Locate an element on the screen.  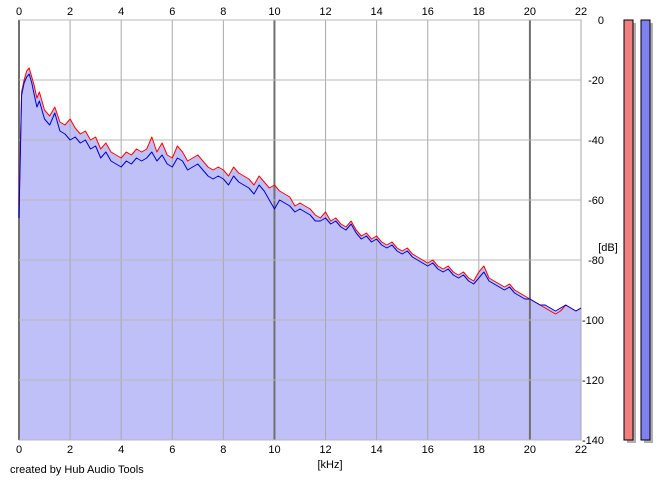
x-tick-label-top: 2 is located at coordinates (70, 12).